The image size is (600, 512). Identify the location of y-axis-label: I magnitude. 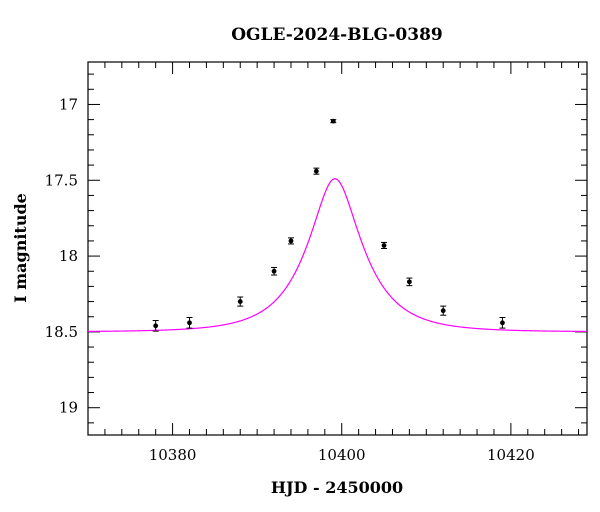
(20, 248).